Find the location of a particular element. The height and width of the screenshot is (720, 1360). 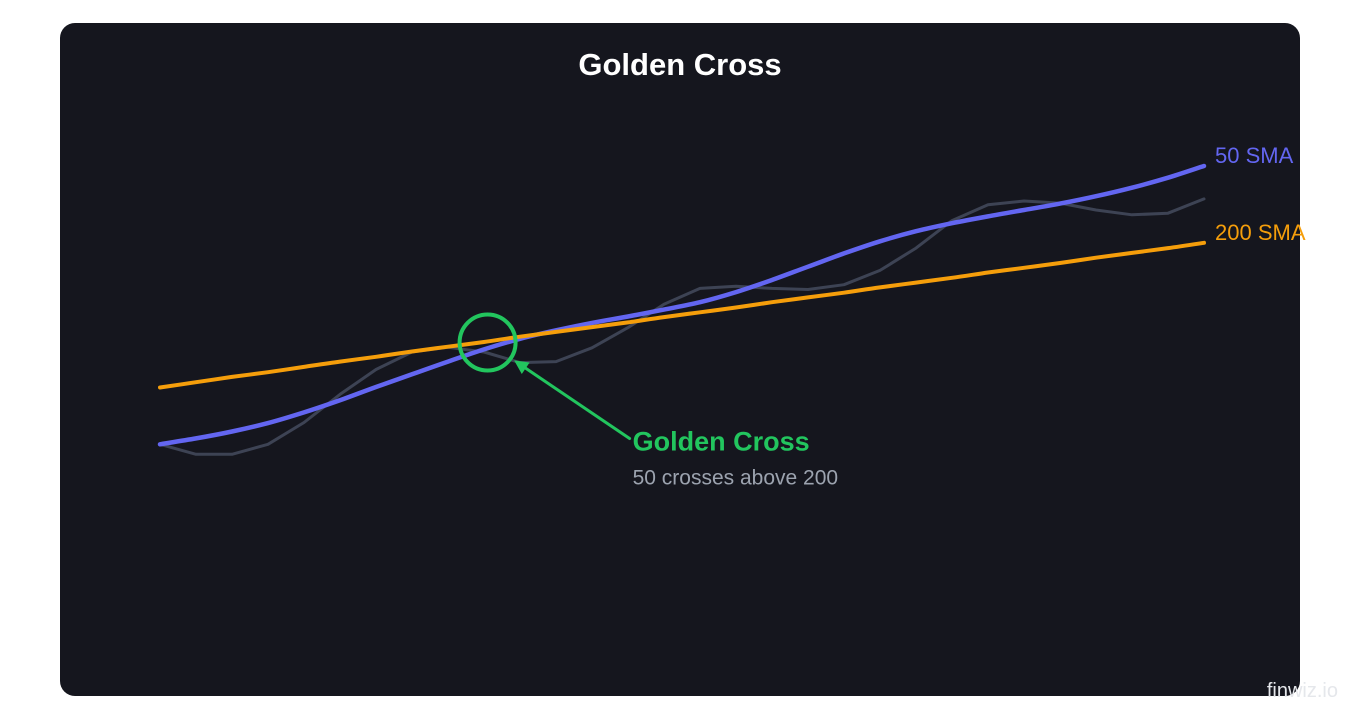

annotation-layer: Golden Cross 50 crosses above 200 is located at coordinates (647, 400).